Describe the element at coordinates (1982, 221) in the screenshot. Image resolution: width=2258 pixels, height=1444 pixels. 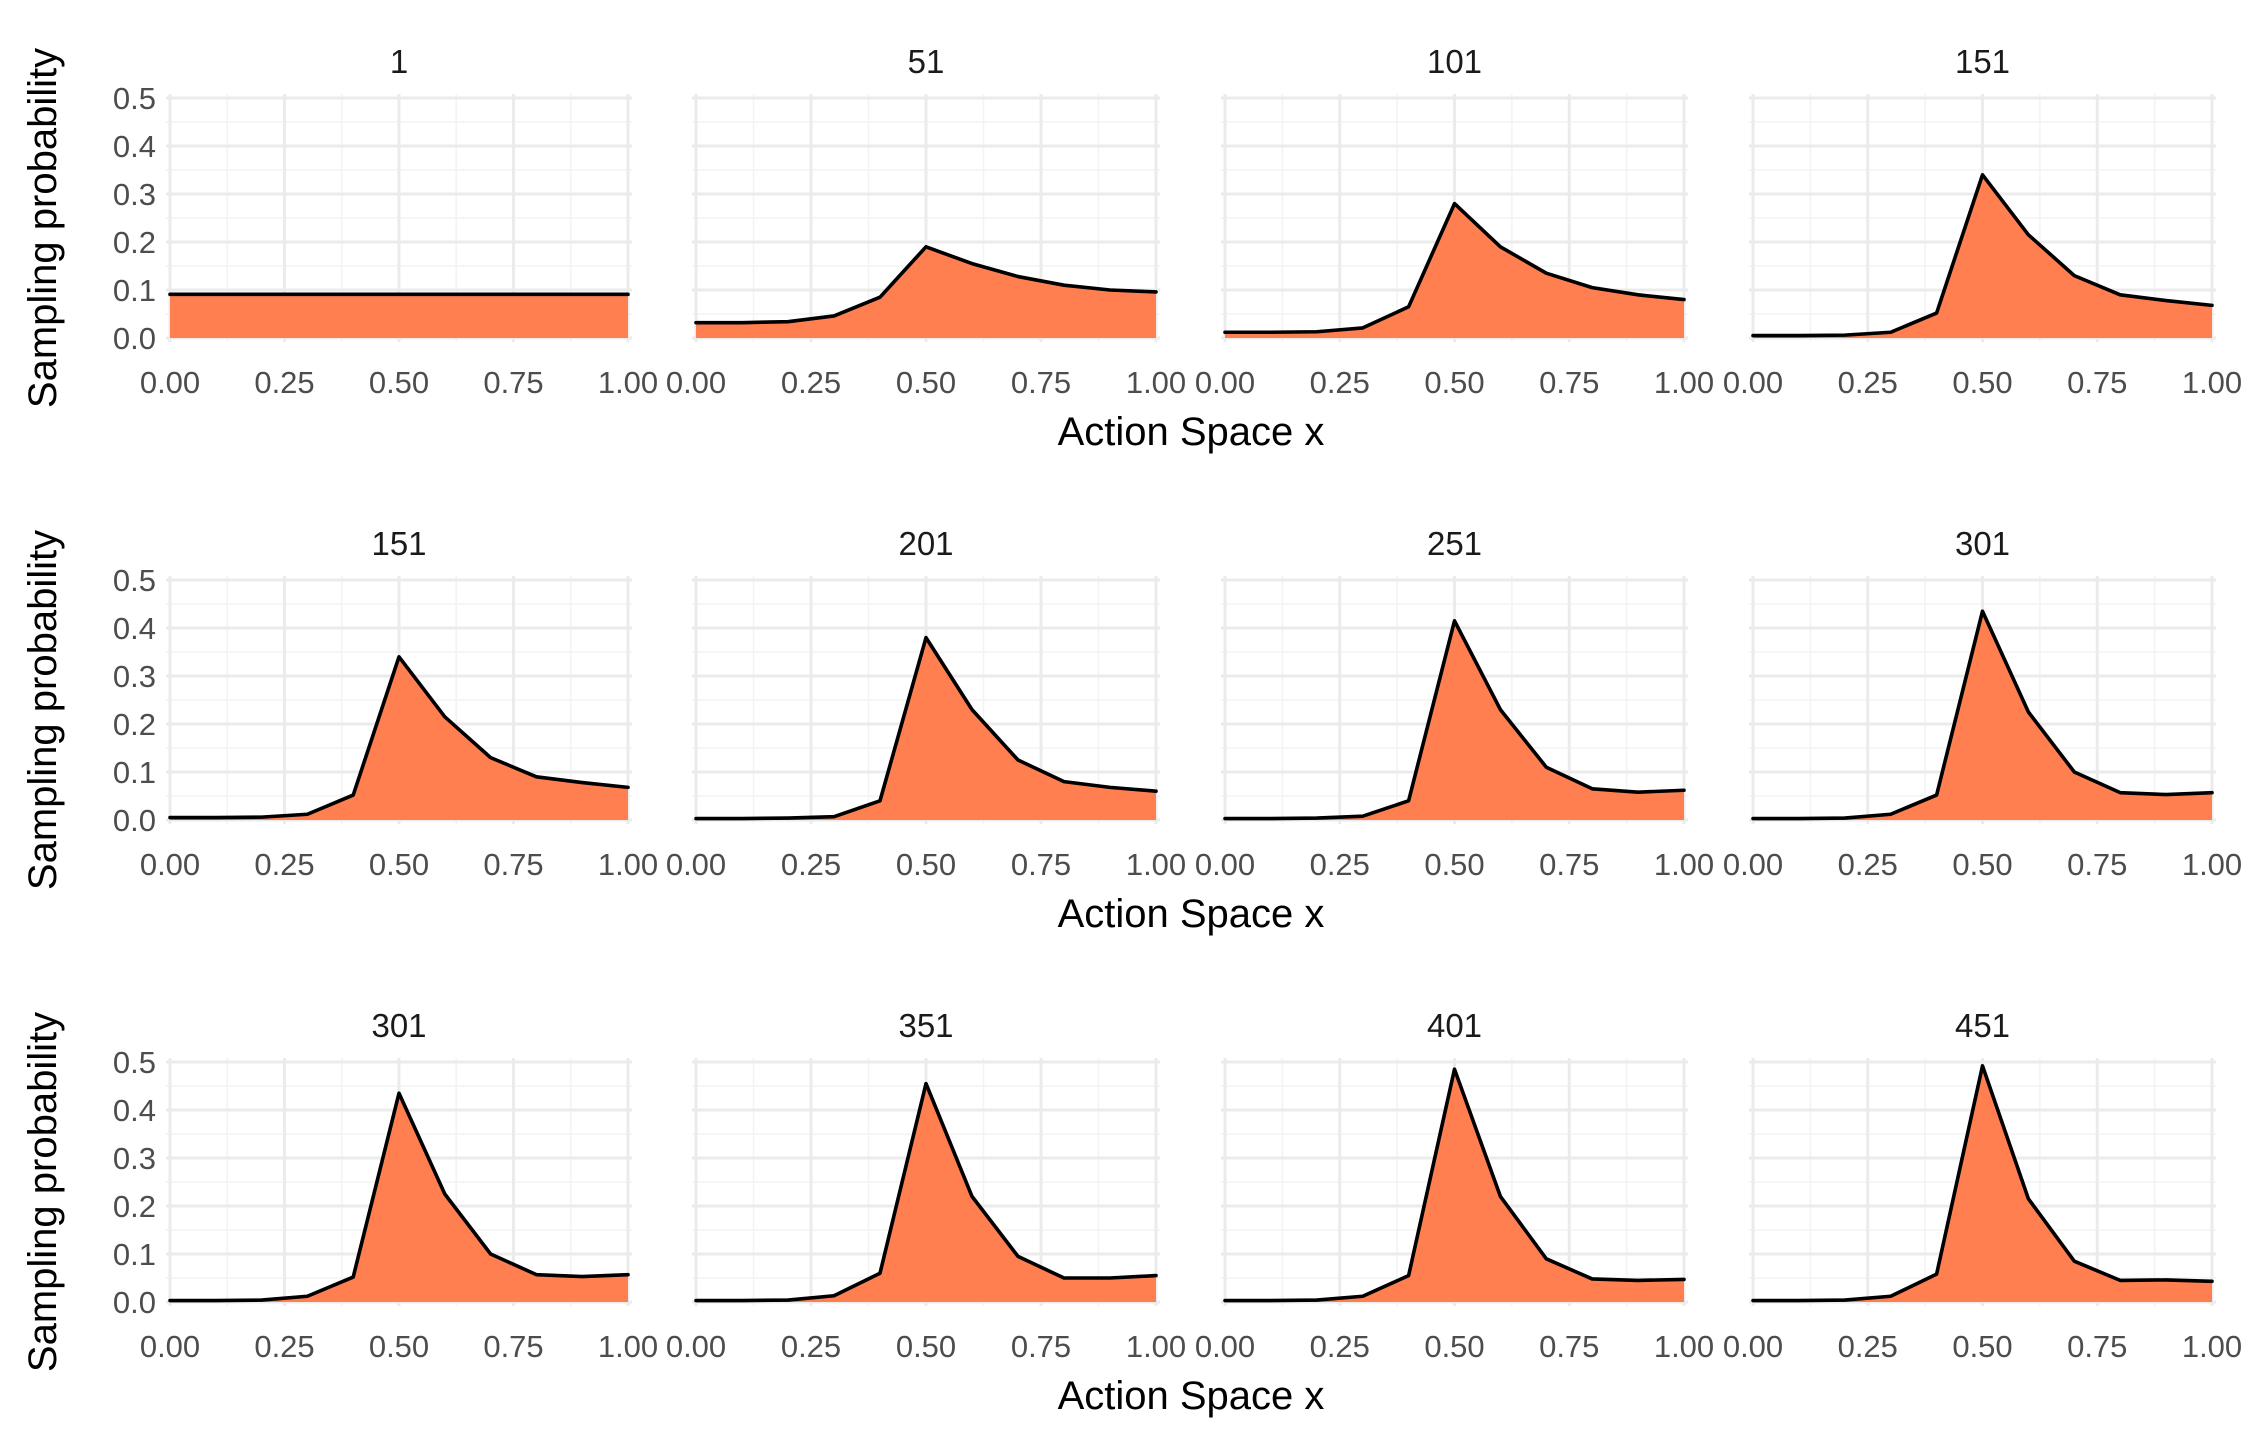
I see `facet-panel-4: 151 0.00 0.25 0.50 0.75 1.00` at that location.